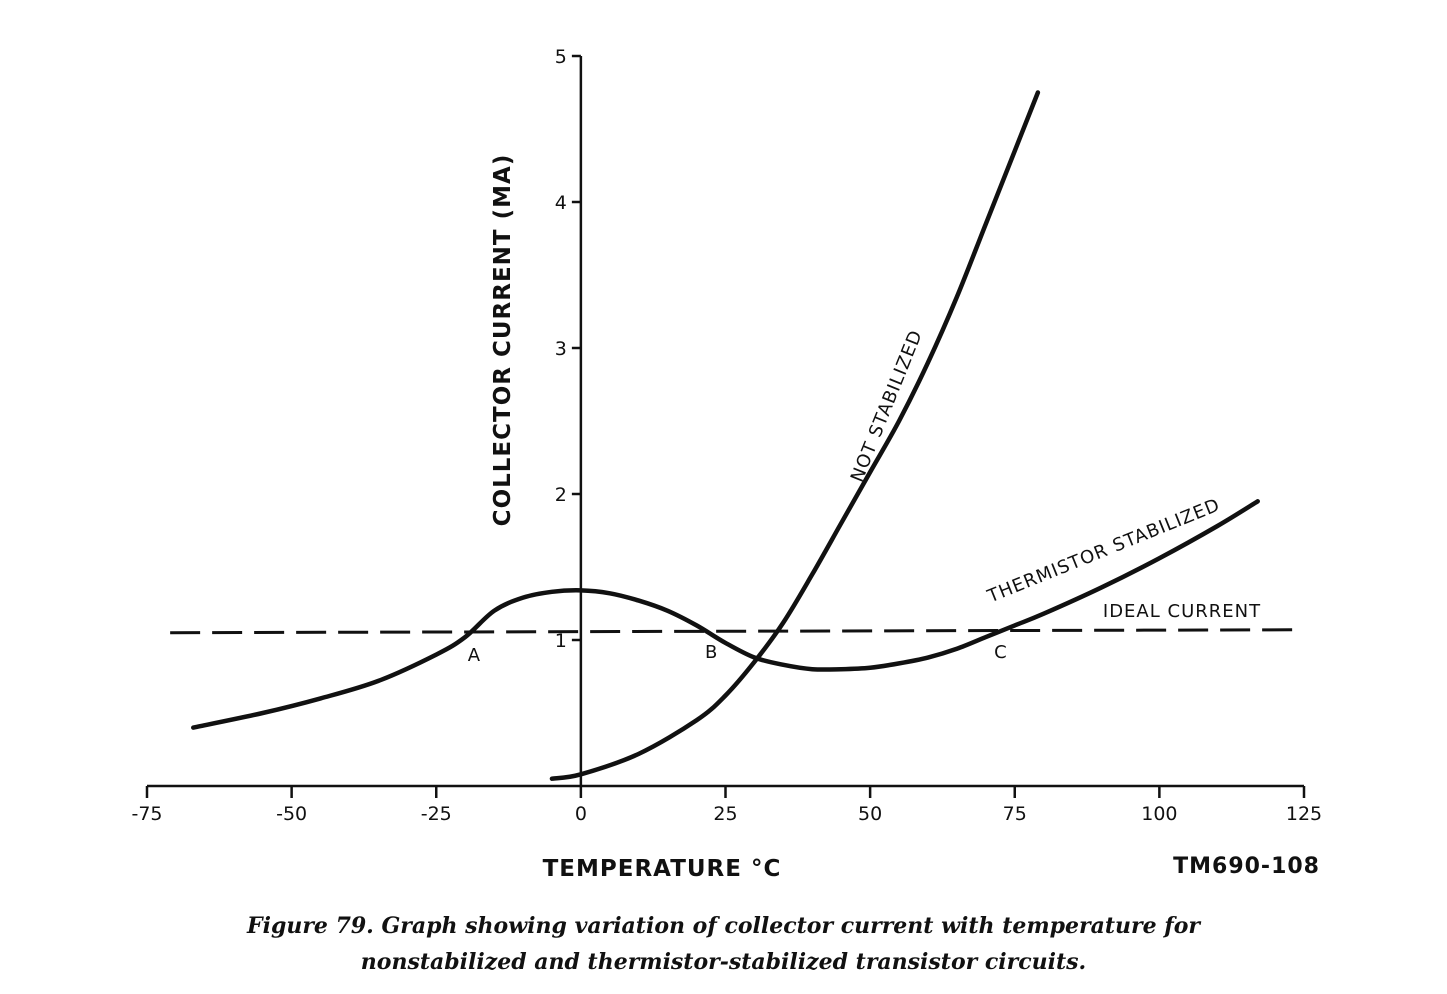 This screenshot has height=994, width=1447. What do you see at coordinates (737, 654) in the screenshot?
I see `point-labels: A B C` at bounding box center [737, 654].